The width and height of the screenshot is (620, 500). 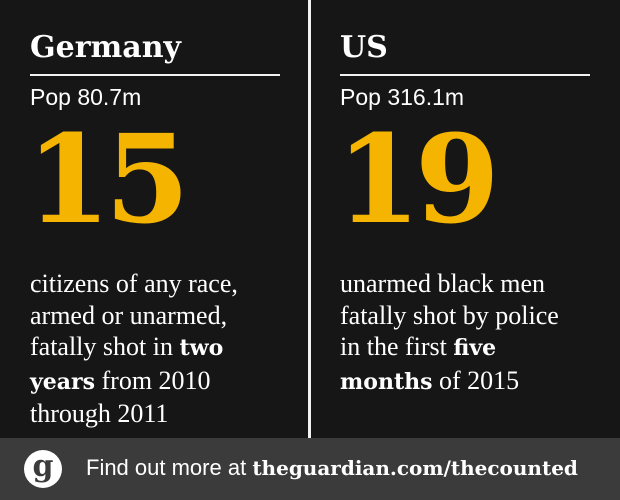 I want to click on bold-text: two, so click(x=201, y=348).